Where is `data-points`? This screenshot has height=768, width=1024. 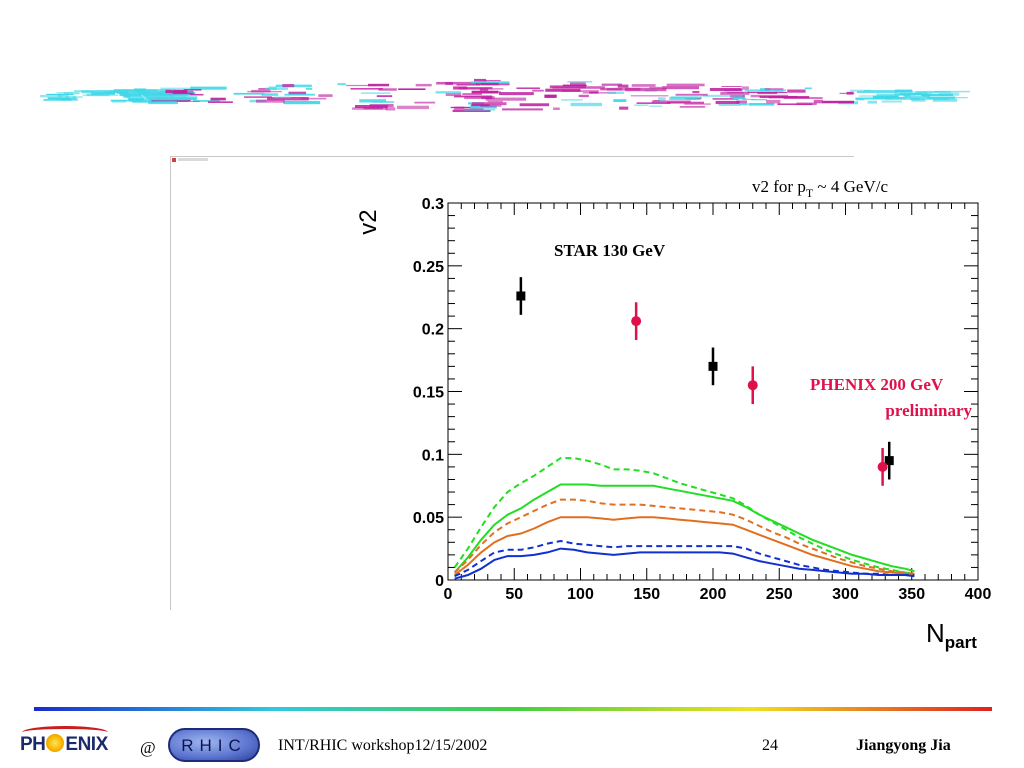 data-points is located at coordinates (705, 381).